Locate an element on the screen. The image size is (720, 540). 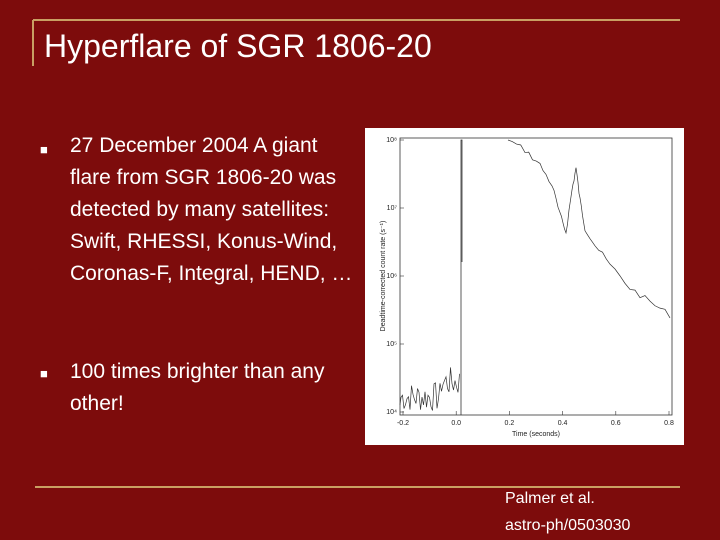
x-tick-label: -0.2 is located at coordinates (403, 423).